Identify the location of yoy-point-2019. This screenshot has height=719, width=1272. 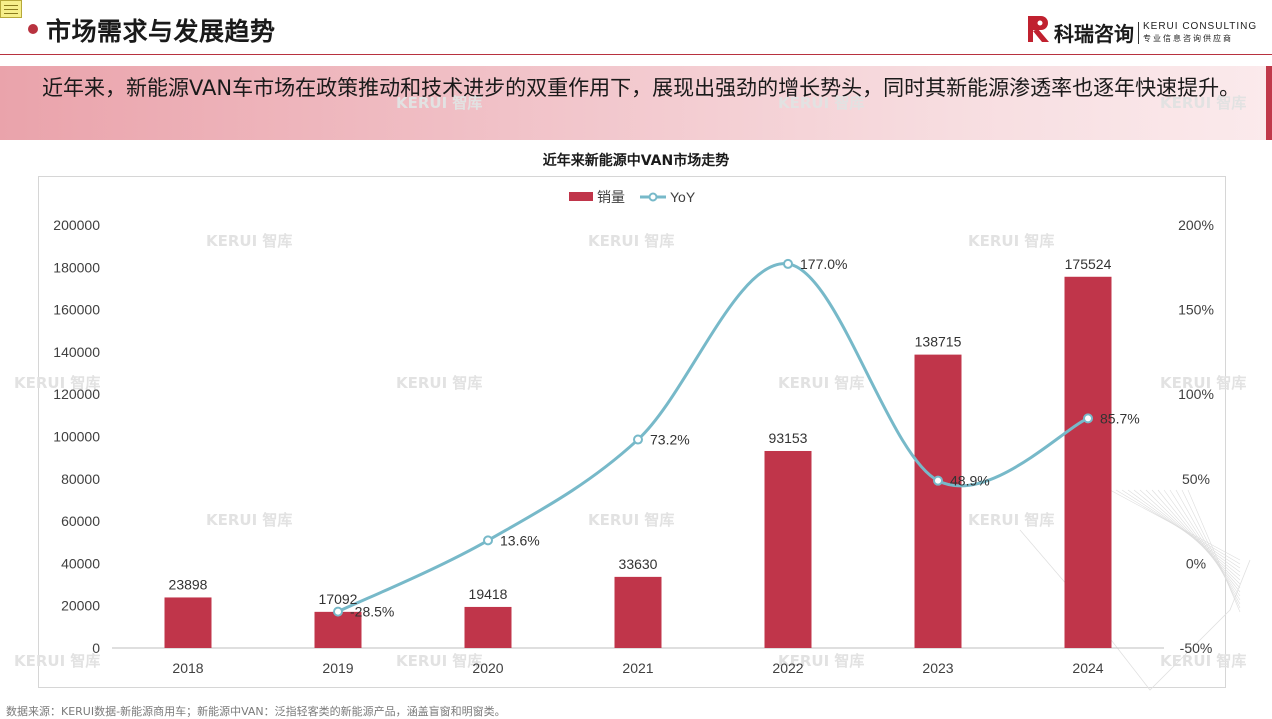
(338, 611).